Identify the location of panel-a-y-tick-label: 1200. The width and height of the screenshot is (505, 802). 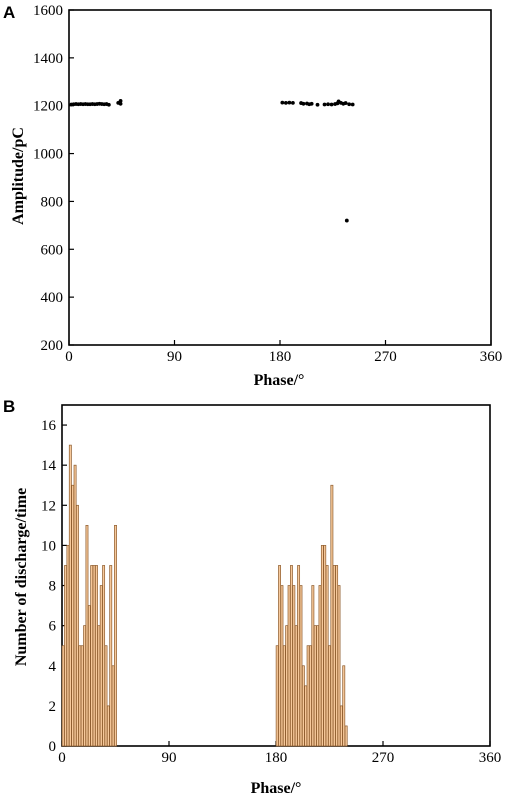
(48, 107).